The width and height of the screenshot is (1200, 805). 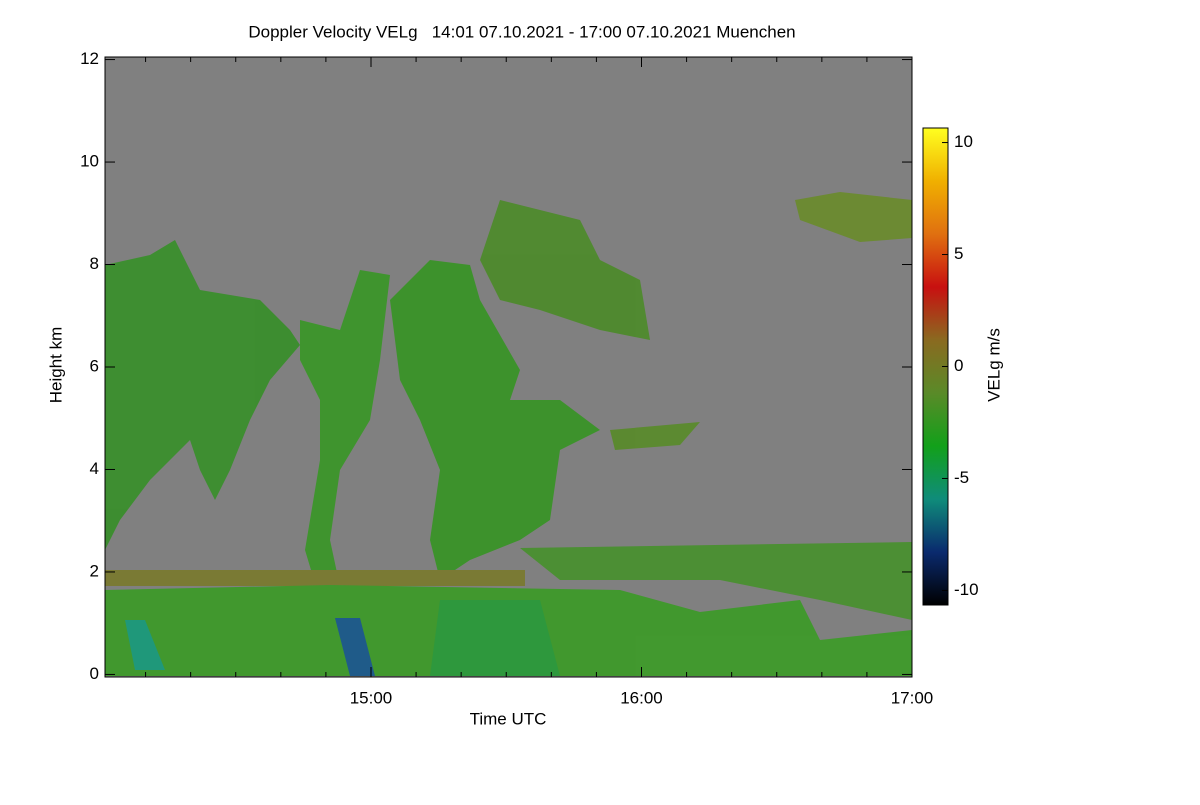 What do you see at coordinates (508, 718) in the screenshot?
I see `x-axis-label: Time UTC` at bounding box center [508, 718].